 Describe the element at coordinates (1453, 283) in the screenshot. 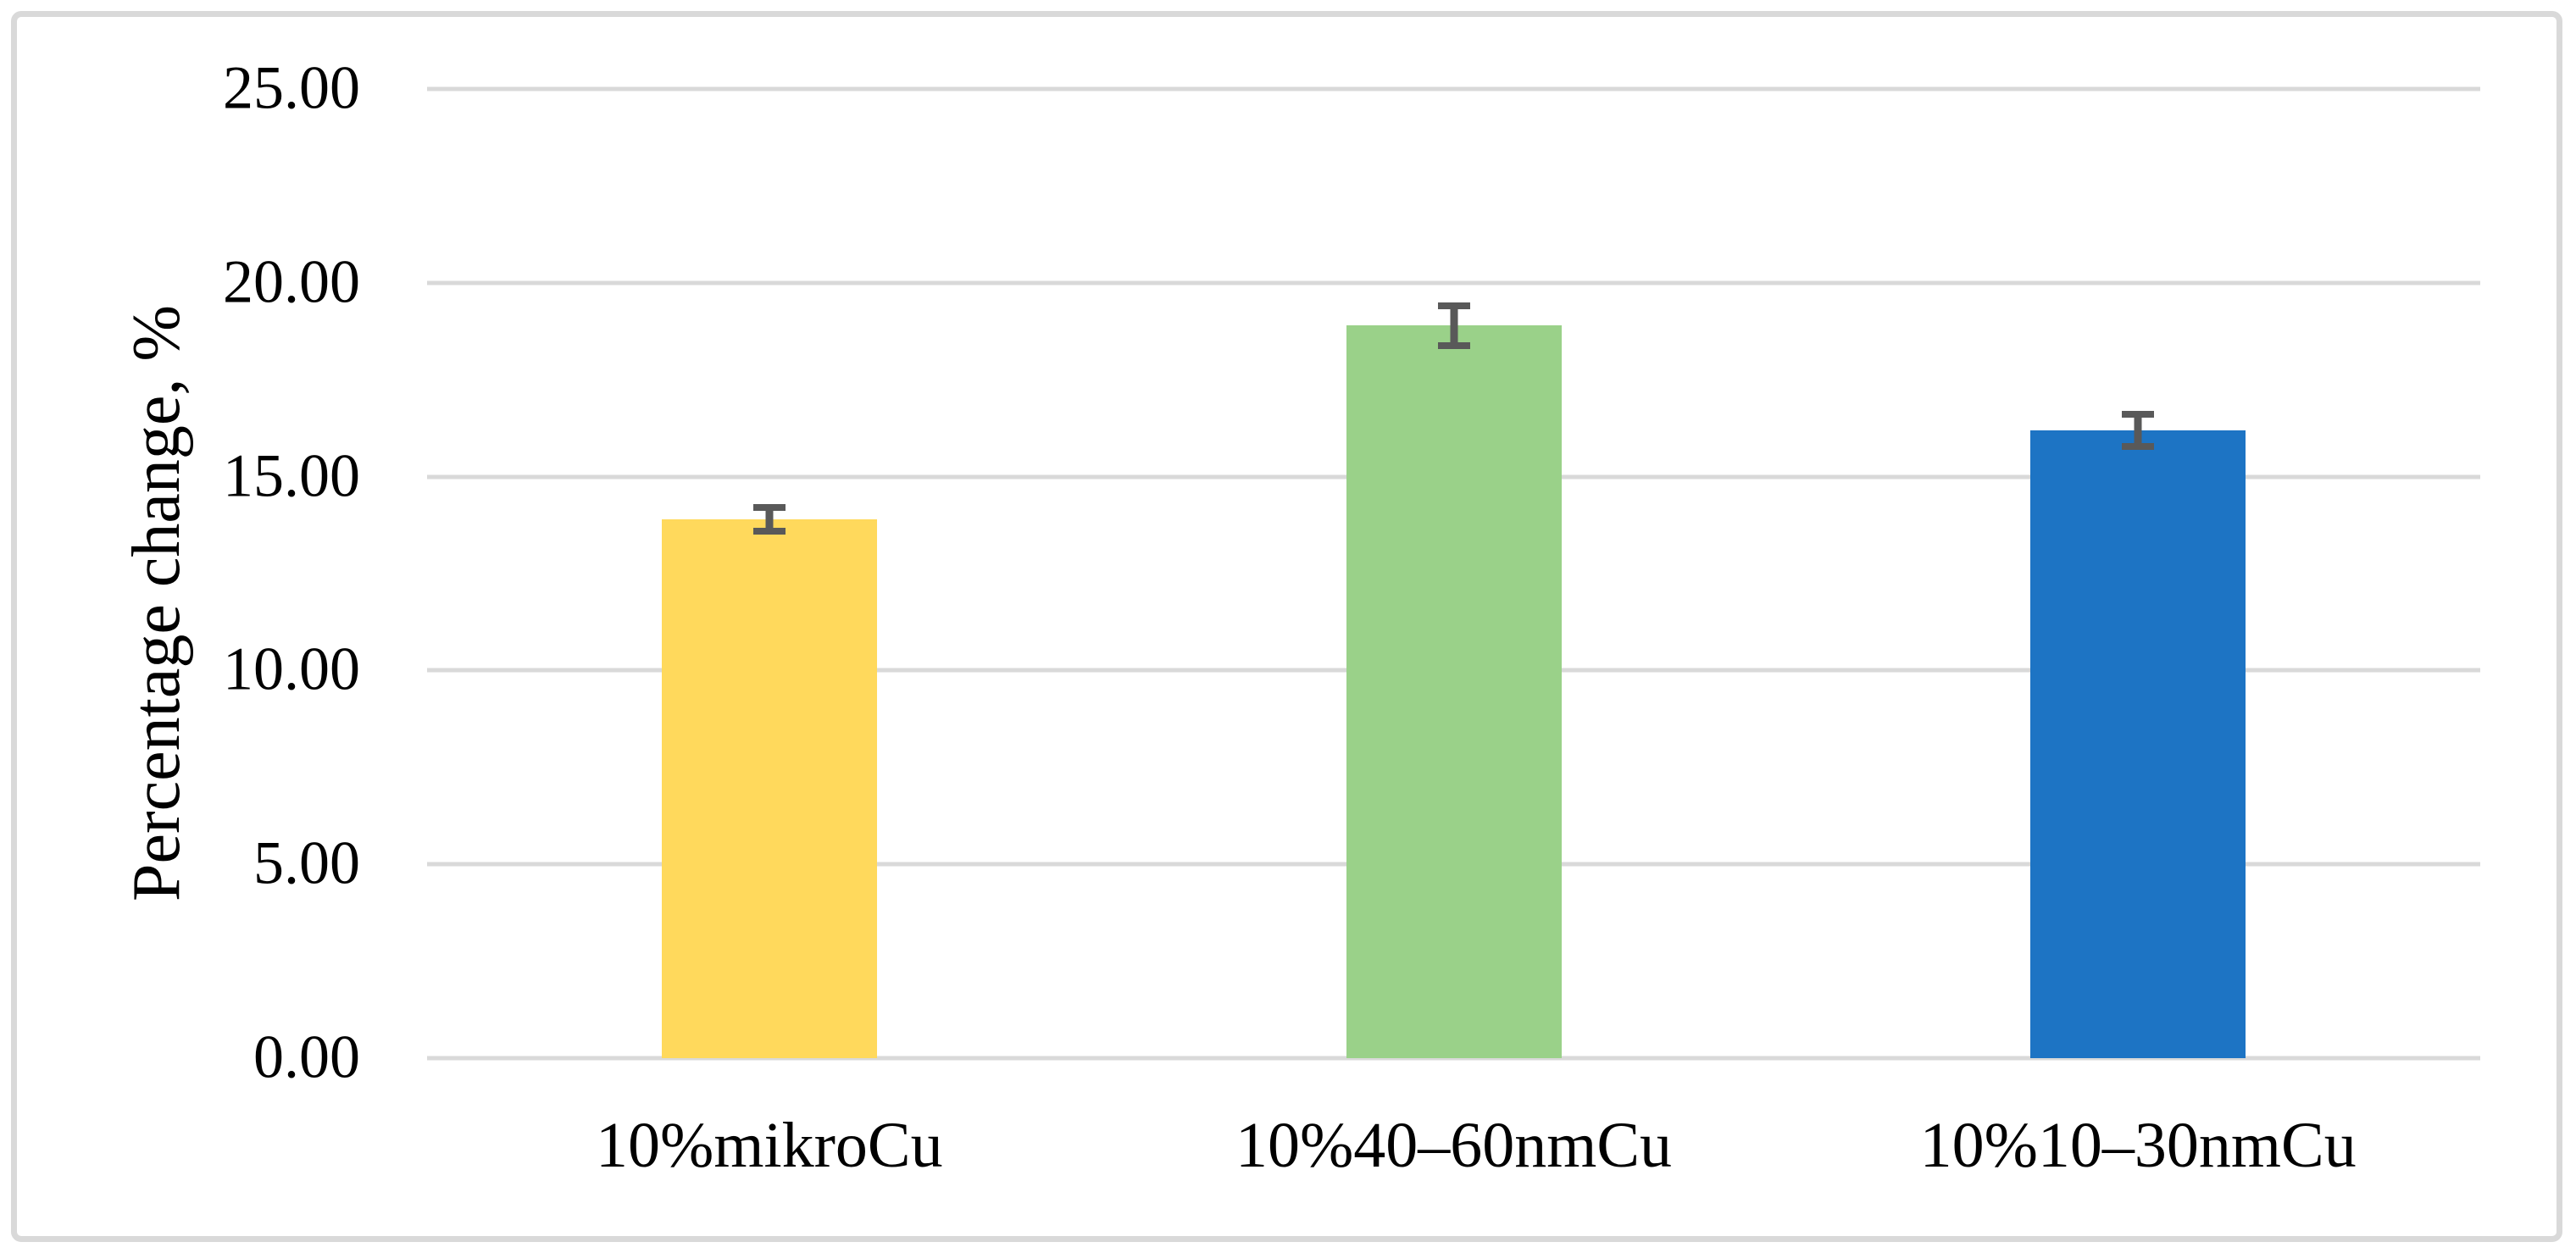

I see `gridline-20.00` at that location.